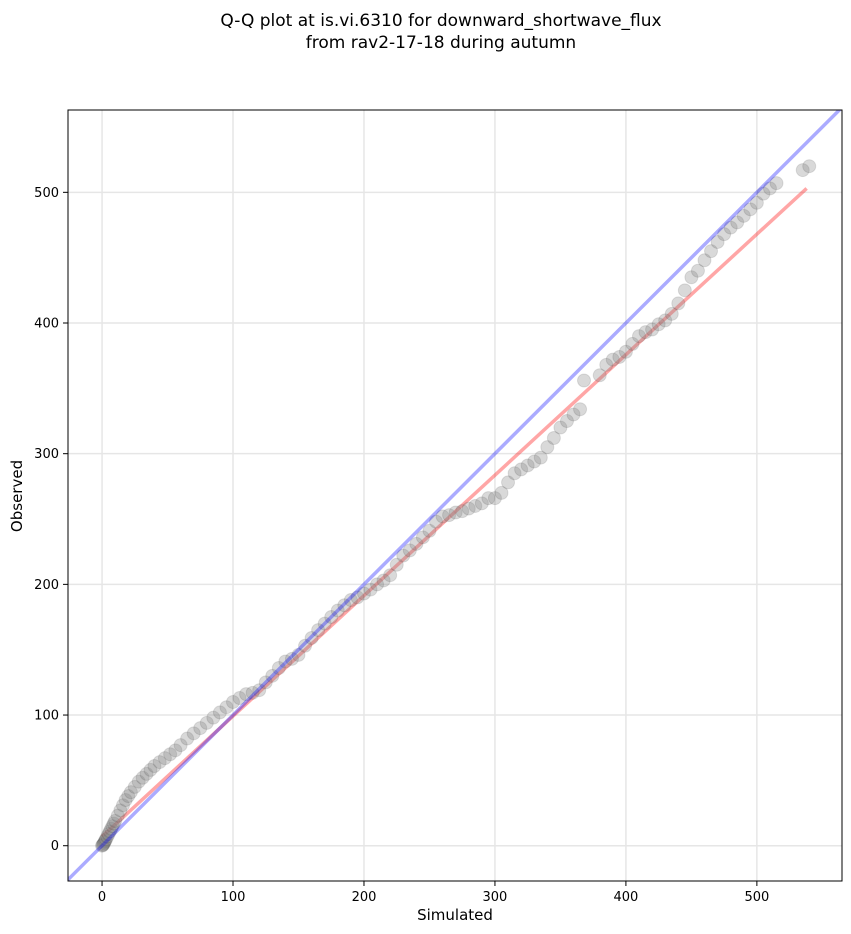 The height and width of the screenshot is (934, 851). What do you see at coordinates (46, 585) in the screenshot?
I see `y-tick-label: 200` at bounding box center [46, 585].